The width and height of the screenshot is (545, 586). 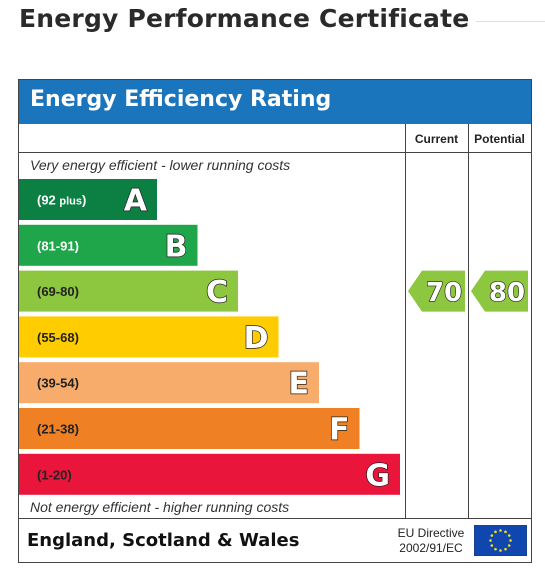 I want to click on band-g: (1-20) G, so click(x=209, y=474).